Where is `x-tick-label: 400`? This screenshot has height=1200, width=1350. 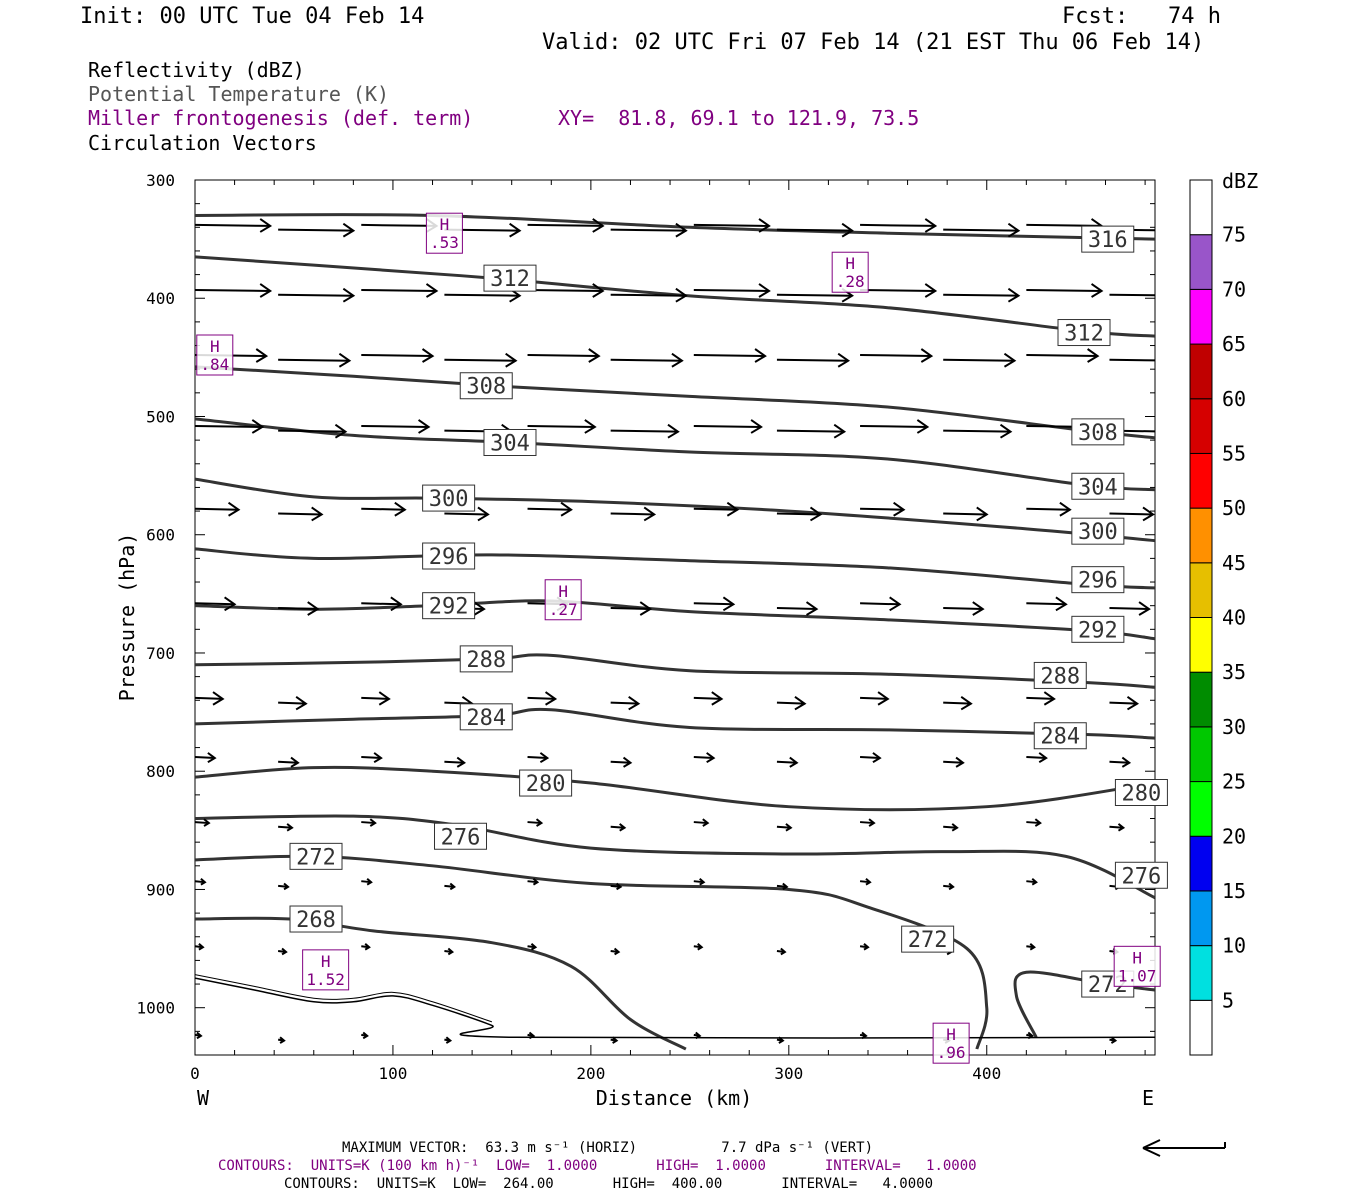
x-tick-label: 400 is located at coordinates (986, 1073).